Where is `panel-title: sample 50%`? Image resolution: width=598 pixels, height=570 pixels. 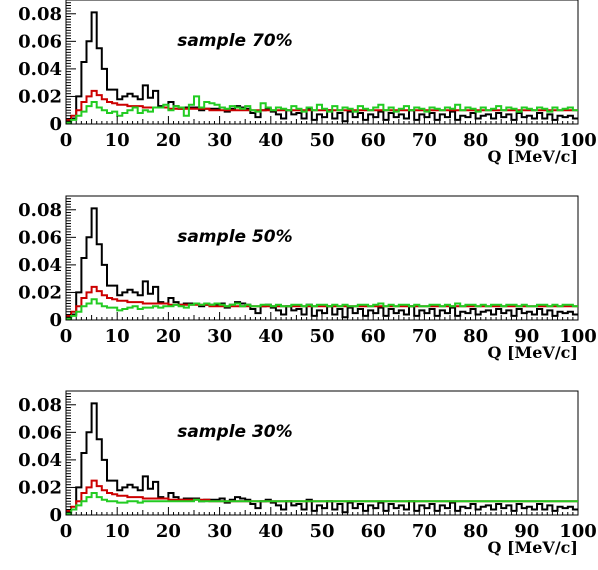 panel-title: sample 50% is located at coordinates (234, 237).